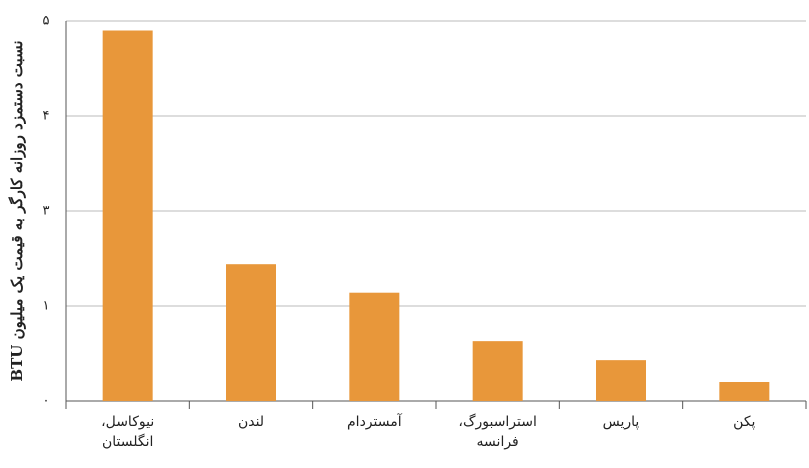 This screenshot has width=809, height=468. Describe the element at coordinates (46, 211) in the screenshot. I see `y-tick-label: ۳` at that location.